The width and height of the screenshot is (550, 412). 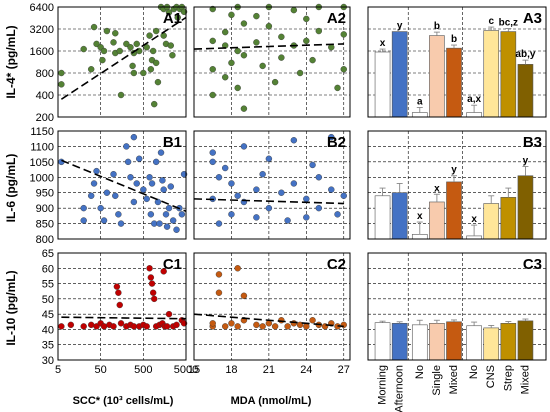 What do you see at coordinates (172, 264) in the screenshot?
I see `panel-label: C1` at bounding box center [172, 264].